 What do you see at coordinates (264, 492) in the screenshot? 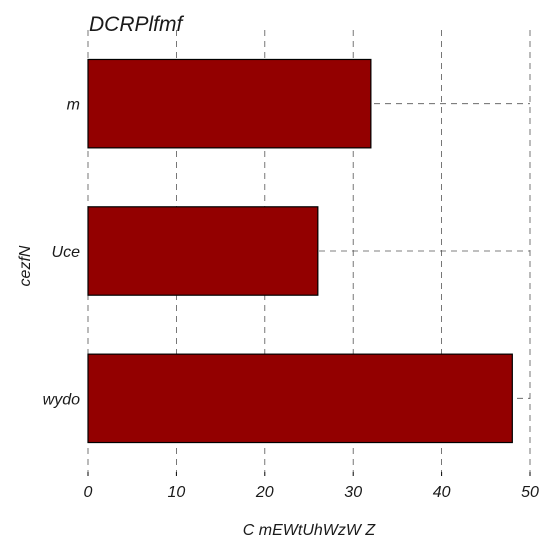
I see `x-tick-label: 20` at bounding box center [264, 492].